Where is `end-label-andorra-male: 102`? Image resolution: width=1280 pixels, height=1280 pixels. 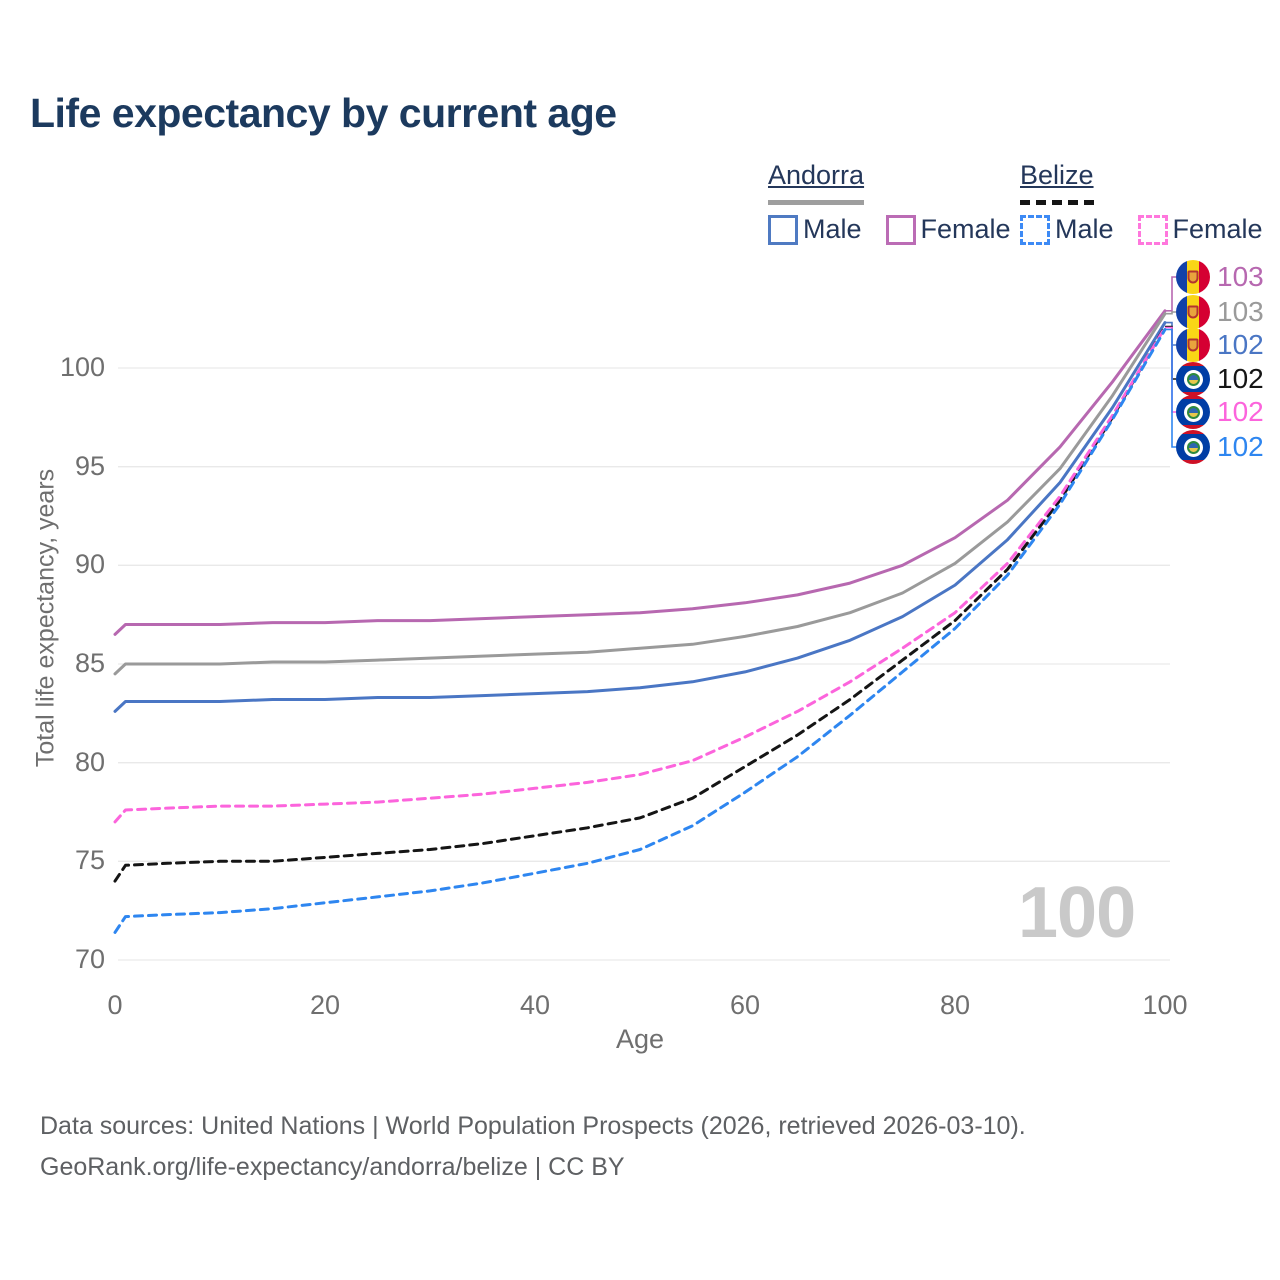 end-label-andorra-male: 102 is located at coordinates (1220, 345).